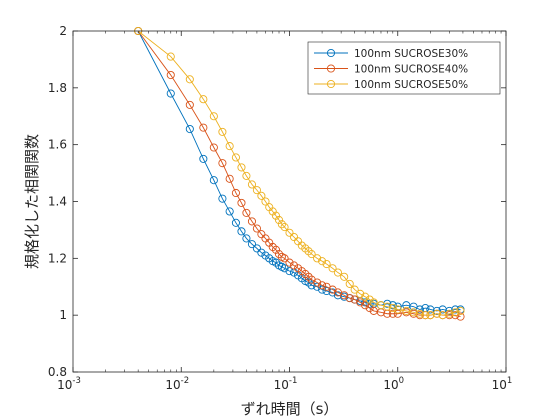 The image size is (560, 420). What do you see at coordinates (185, 381) in the screenshot?
I see `x-tick-exponent: -2` at bounding box center [185, 381].